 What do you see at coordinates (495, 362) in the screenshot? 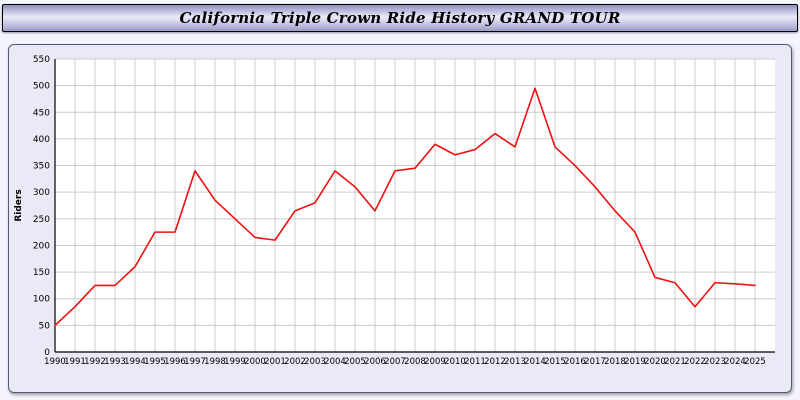
I see `x-tick-label: 2012` at bounding box center [495, 362].